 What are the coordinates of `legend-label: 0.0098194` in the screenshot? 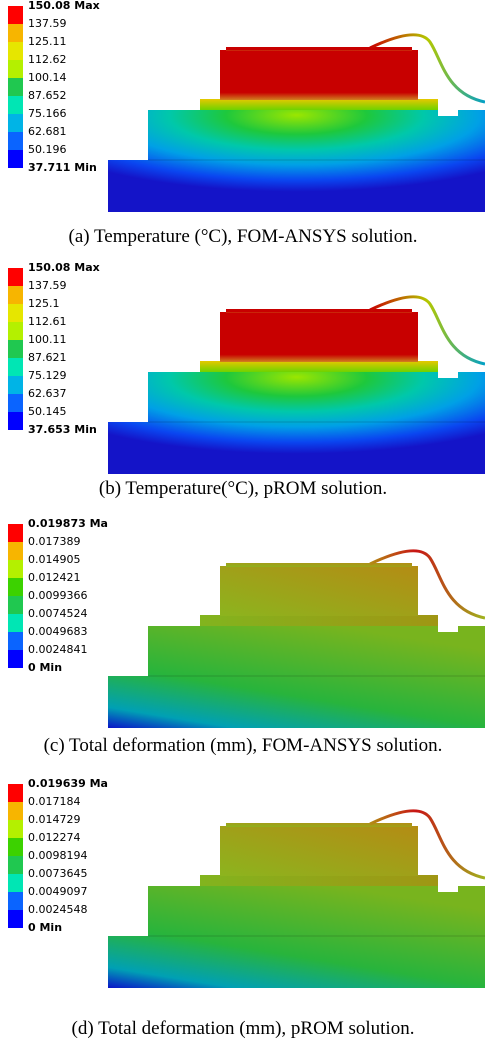 It's located at (58, 855).